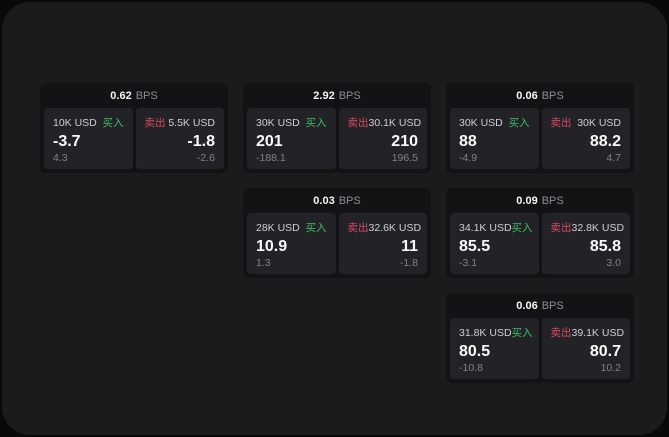 The image size is (669, 437). What do you see at coordinates (179, 138) in the screenshot?
I see `sell-panel: 卖出 5.5K USD -1.8 -2.6` at bounding box center [179, 138].